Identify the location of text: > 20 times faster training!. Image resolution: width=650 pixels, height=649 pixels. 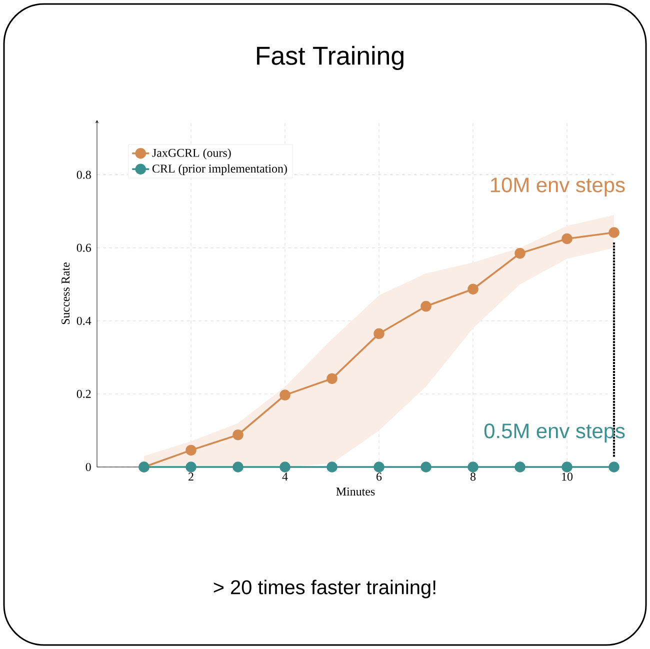
(325, 589).